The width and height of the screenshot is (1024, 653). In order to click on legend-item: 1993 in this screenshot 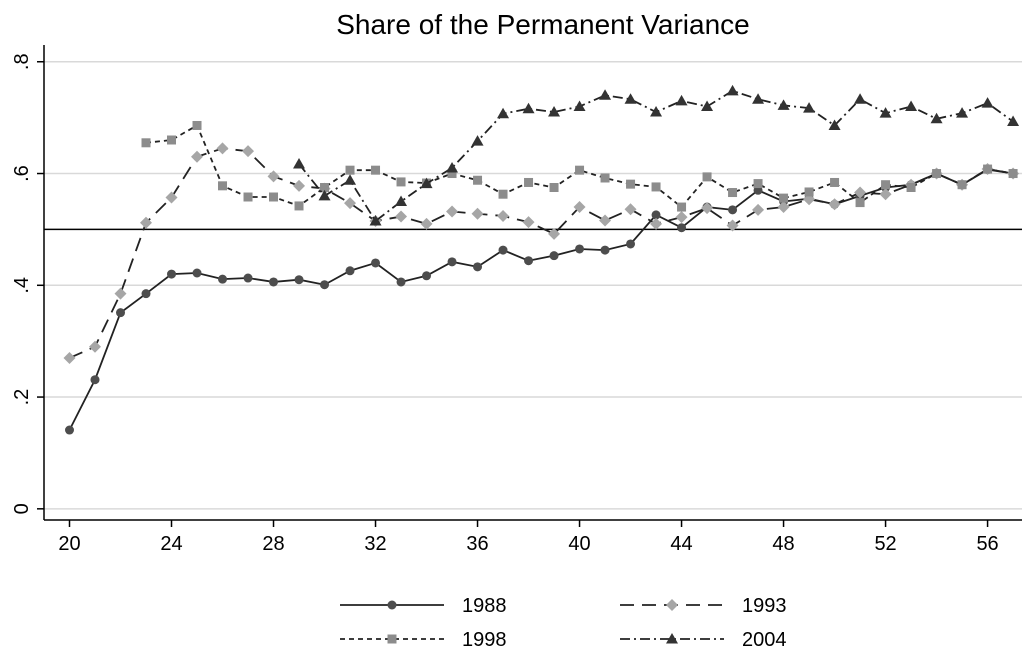, I will do `click(703, 606)`.